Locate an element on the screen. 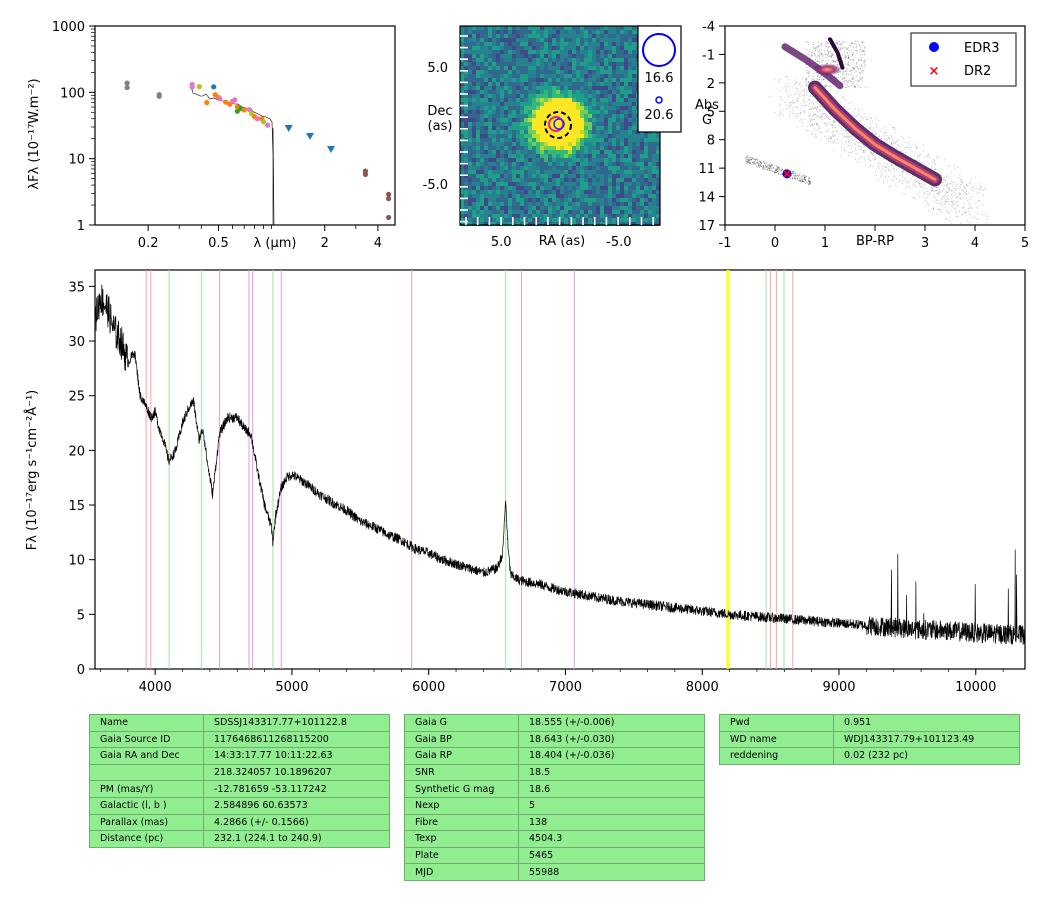 The image size is (1050, 902). hrd-density-cloud is located at coordinates (867, 131).